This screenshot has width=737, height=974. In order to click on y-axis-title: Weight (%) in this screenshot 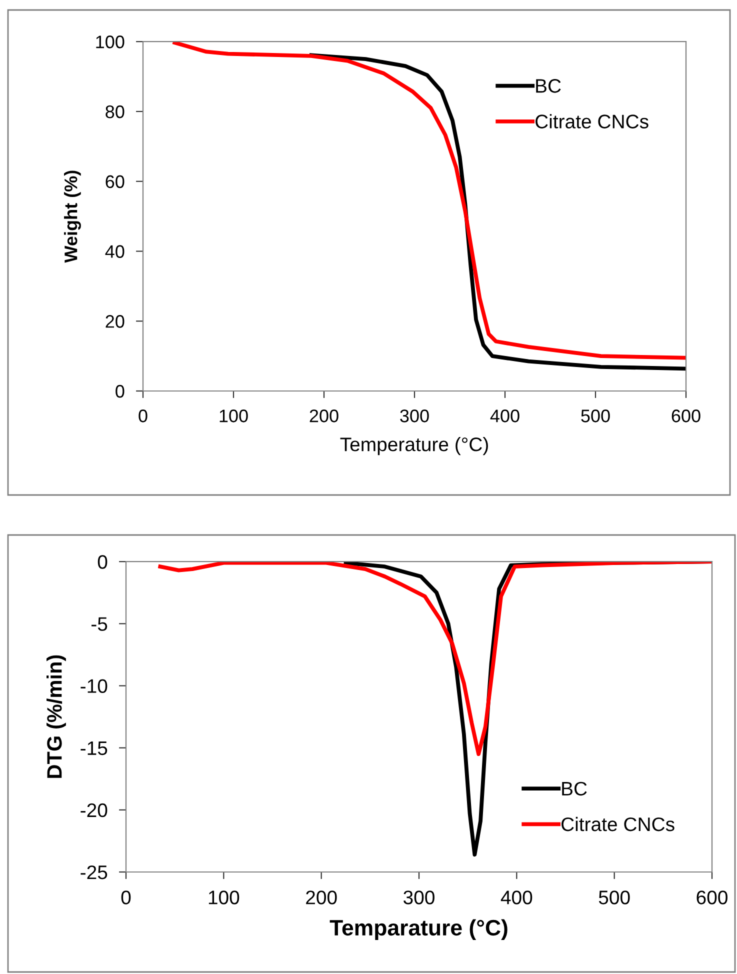, I will do `click(72, 216)`.